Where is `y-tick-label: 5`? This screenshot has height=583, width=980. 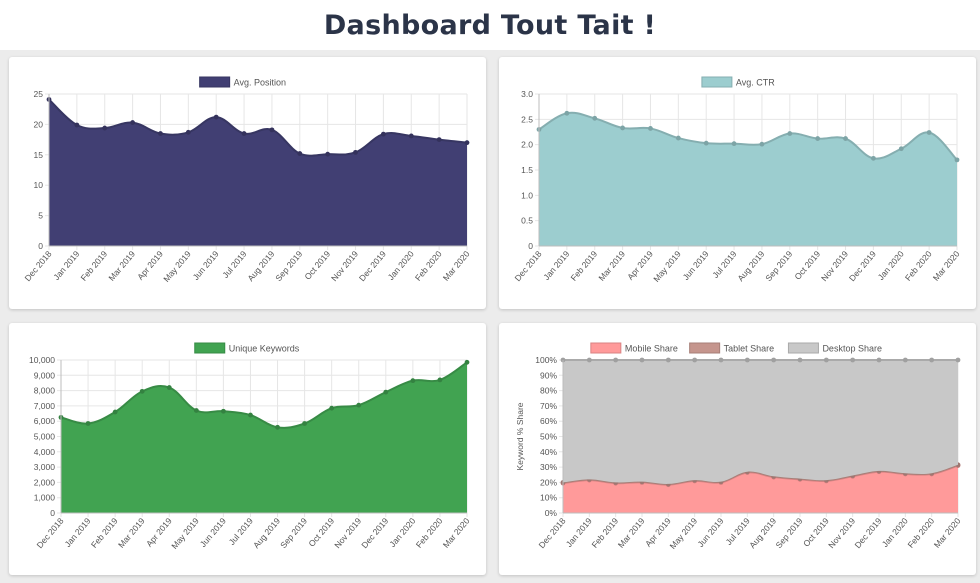 y-tick-label: 5 is located at coordinates (40, 216).